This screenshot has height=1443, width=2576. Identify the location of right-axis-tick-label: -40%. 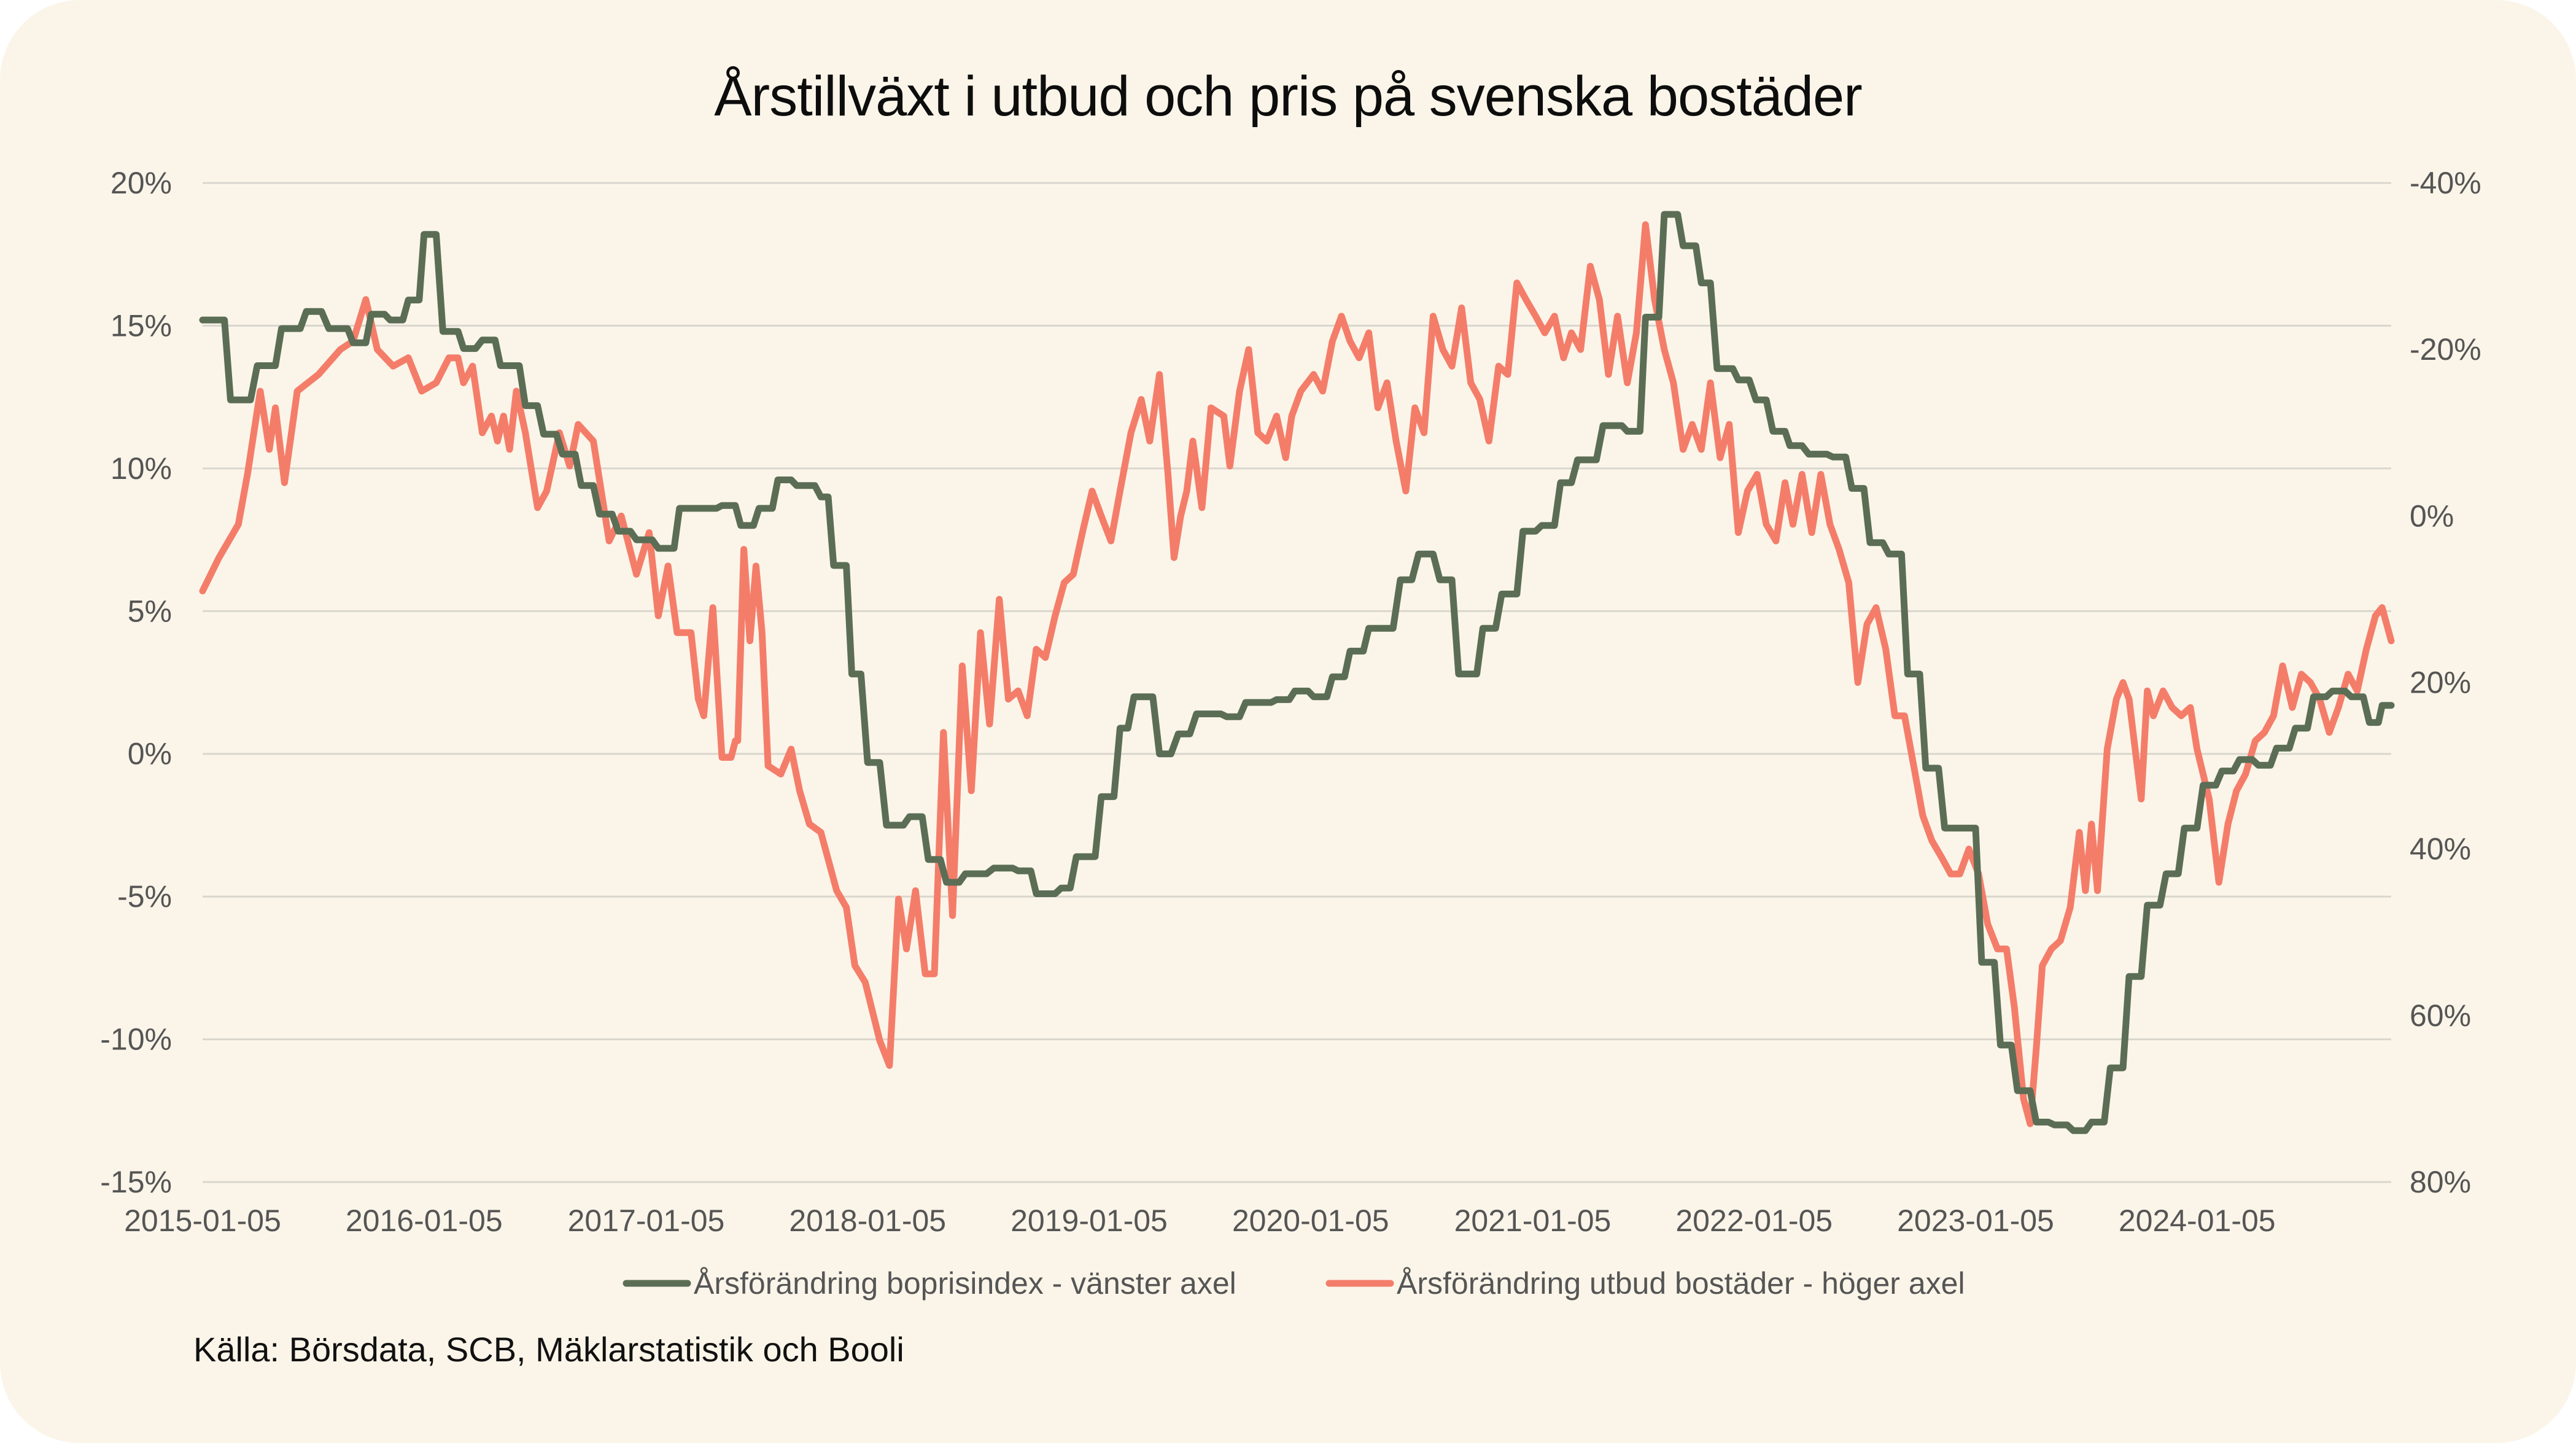
(2445, 183).